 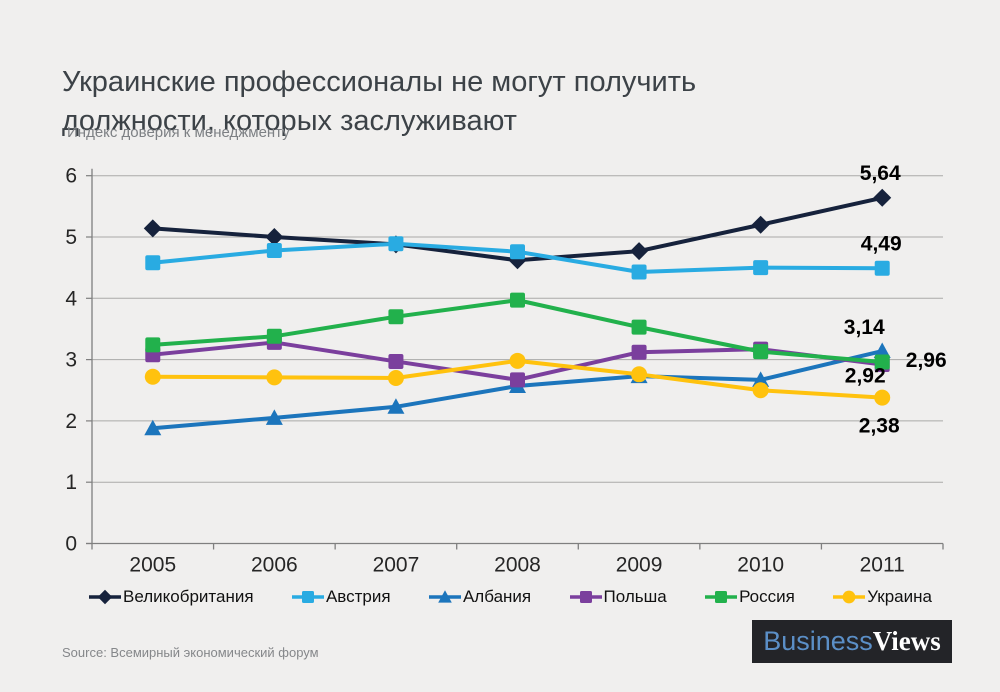 What do you see at coordinates (899, 596) in the screenshot?
I see `legend-label: Украина` at bounding box center [899, 596].